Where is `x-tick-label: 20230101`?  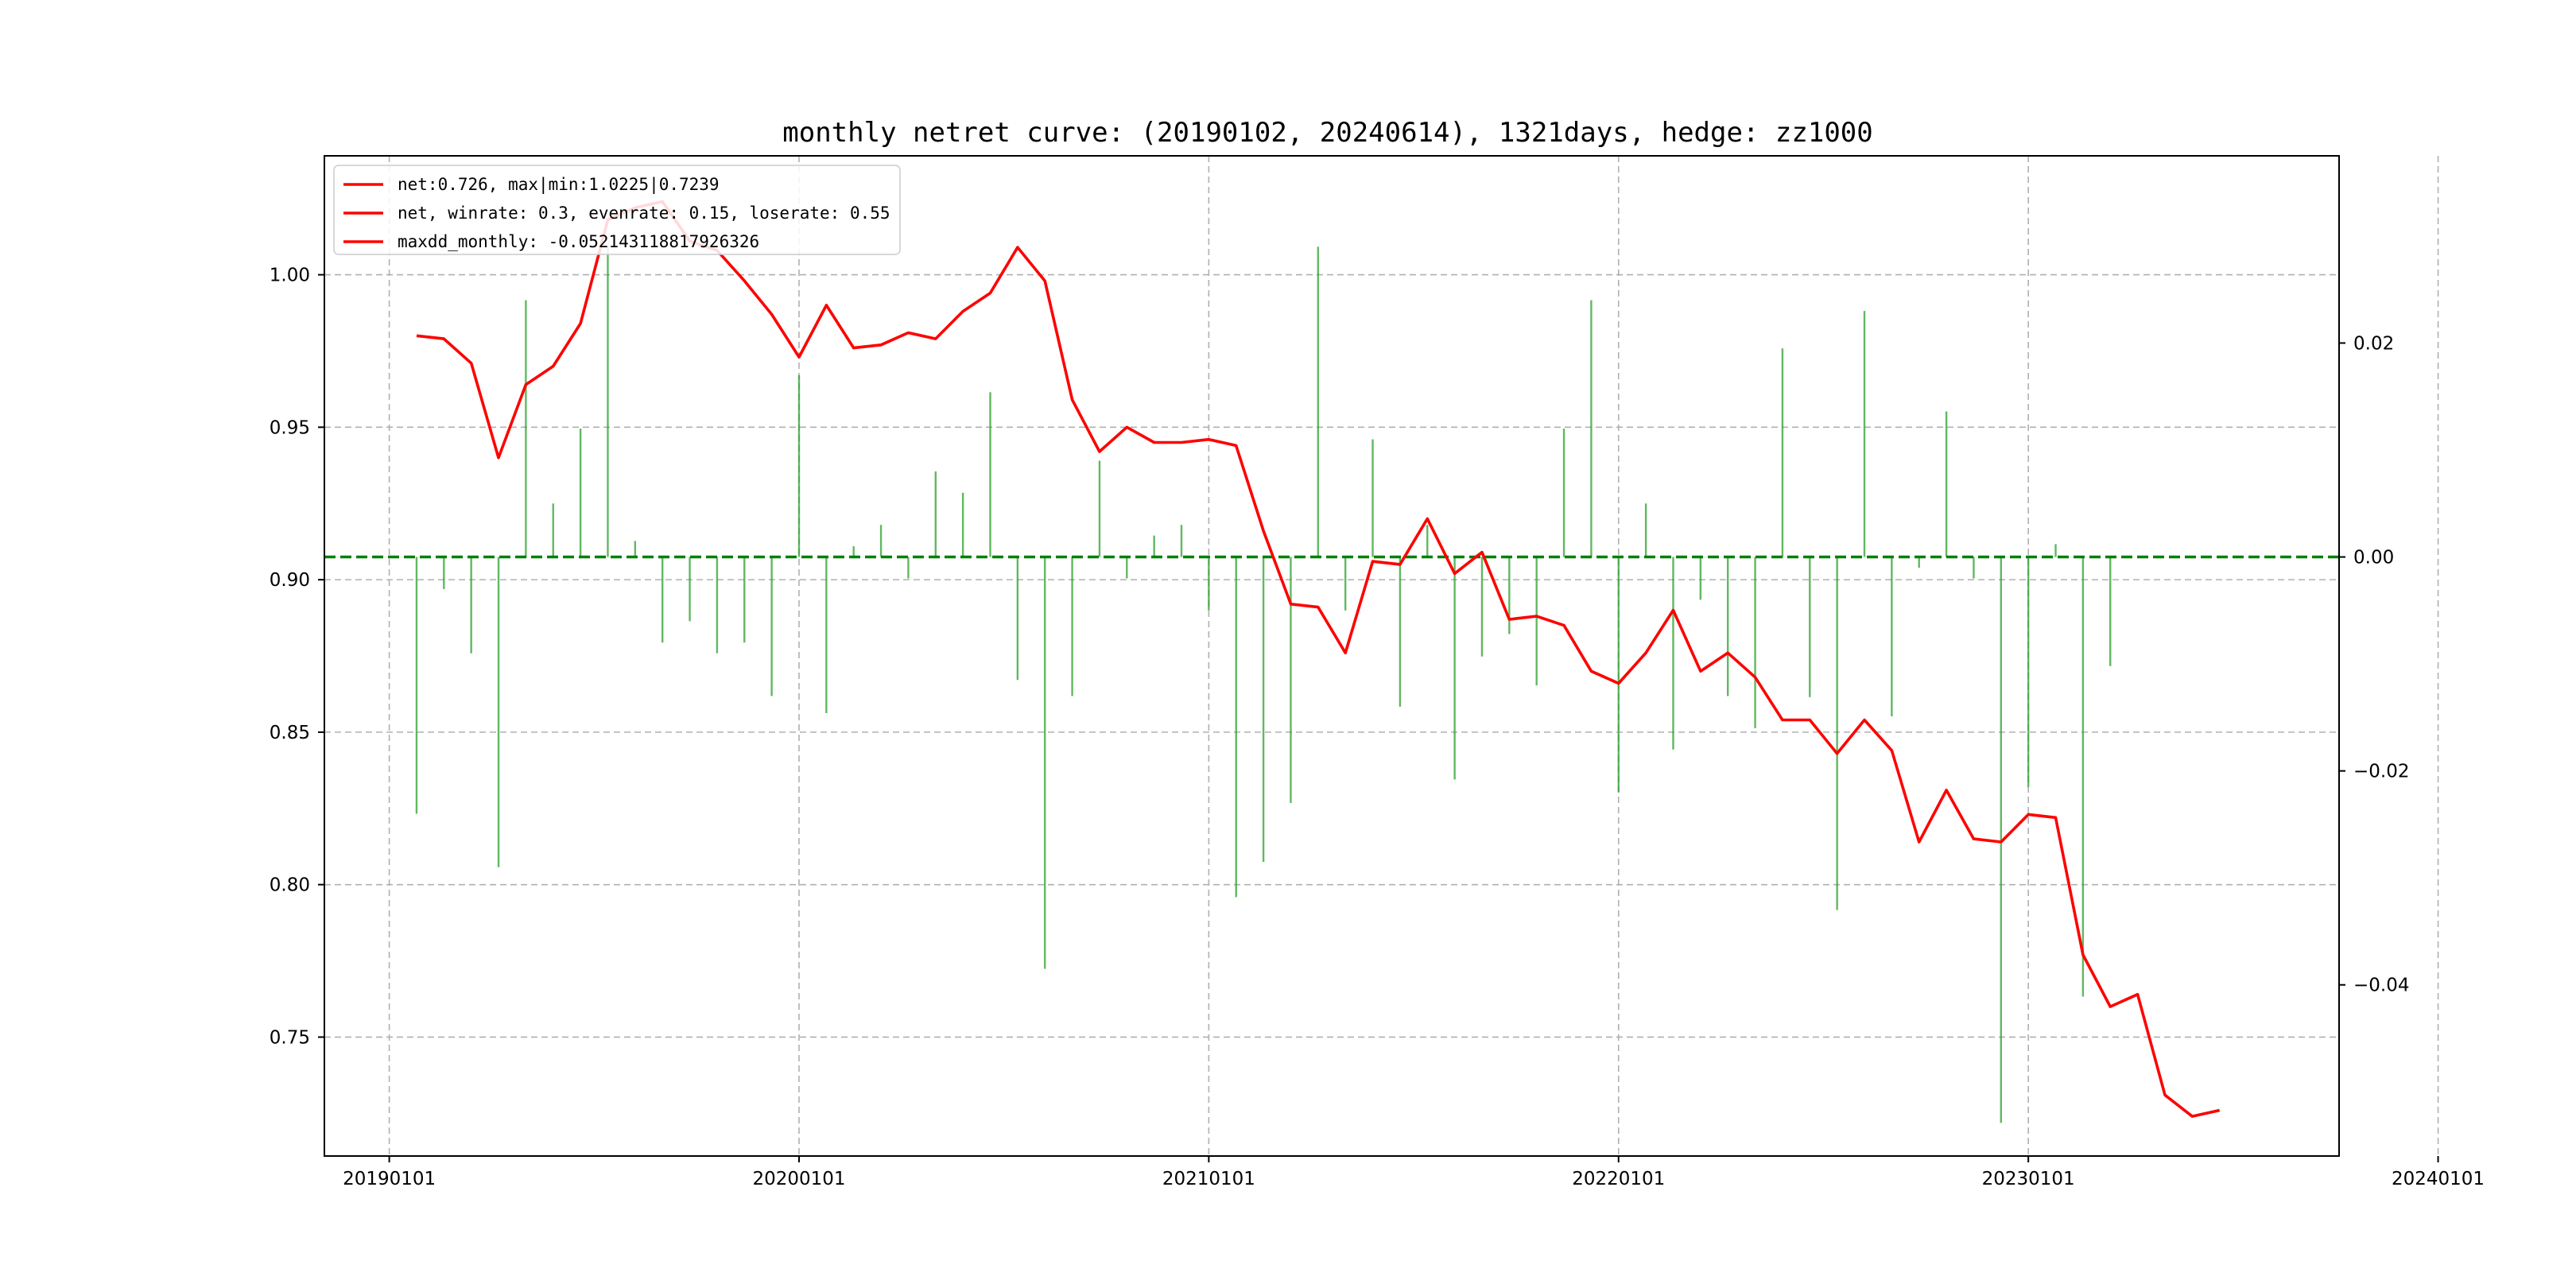 x-tick-label: 20230101 is located at coordinates (2028, 1179).